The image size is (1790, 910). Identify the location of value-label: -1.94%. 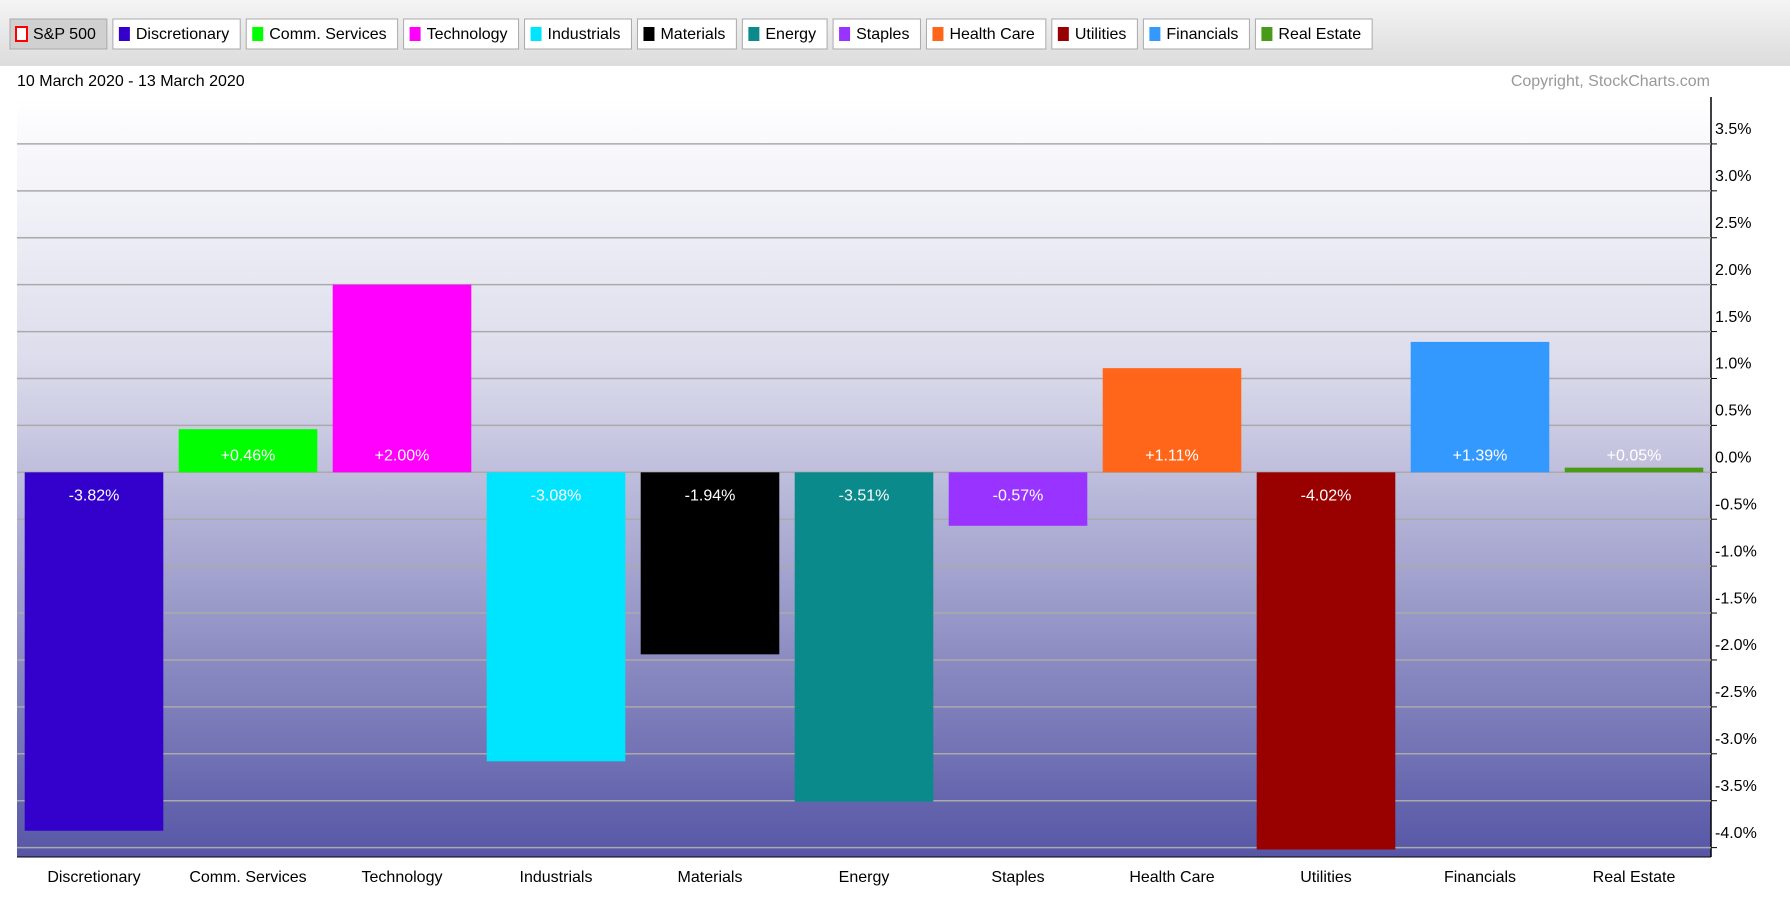
(710, 496).